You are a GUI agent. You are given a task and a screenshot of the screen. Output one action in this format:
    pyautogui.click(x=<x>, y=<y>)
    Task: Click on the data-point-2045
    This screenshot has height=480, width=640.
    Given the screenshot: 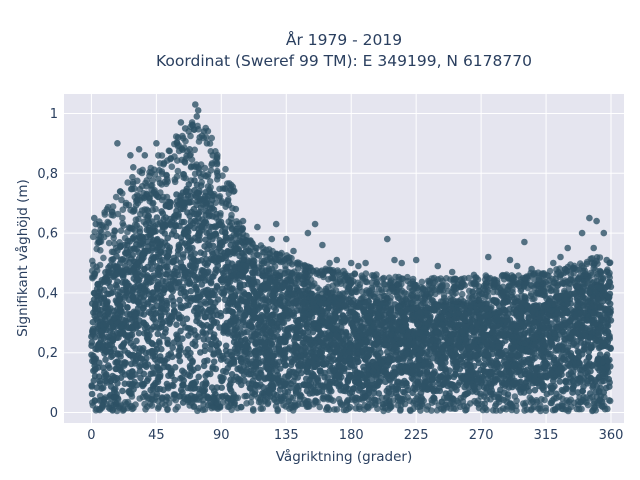 What is the action you would take?
    pyautogui.click(x=127, y=308)
    